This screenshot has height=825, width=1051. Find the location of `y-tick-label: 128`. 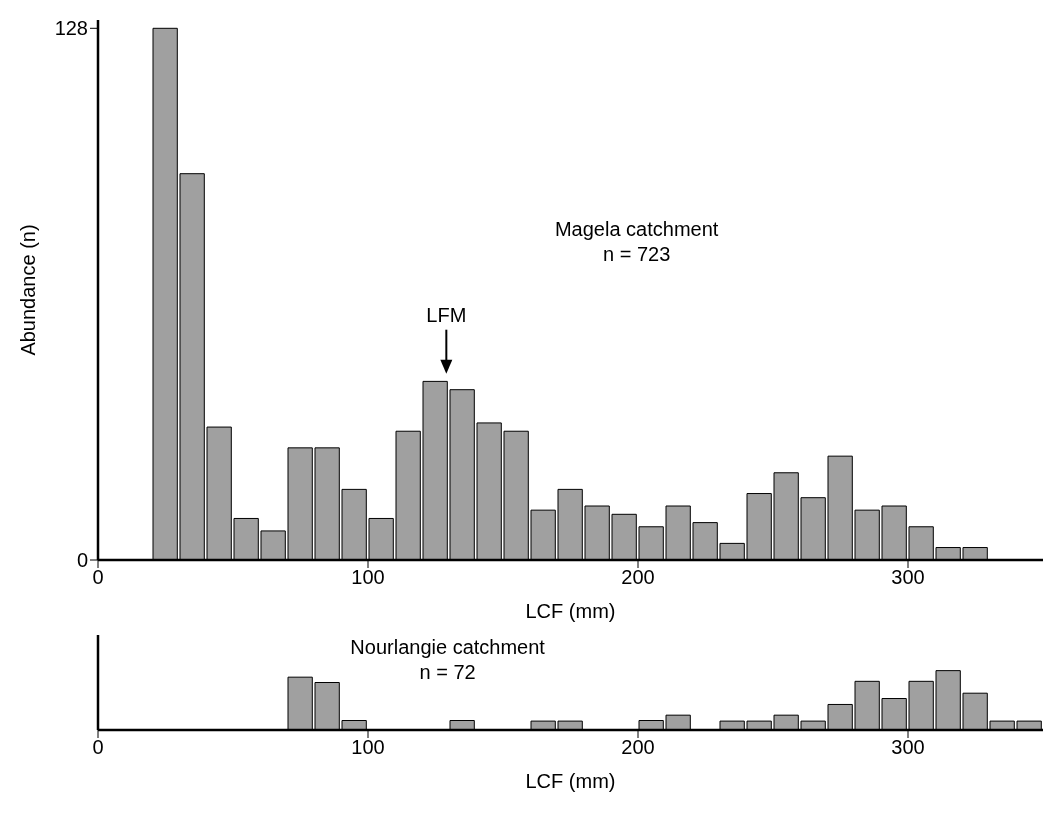

y-tick-label: 128 is located at coordinates (71, 28).